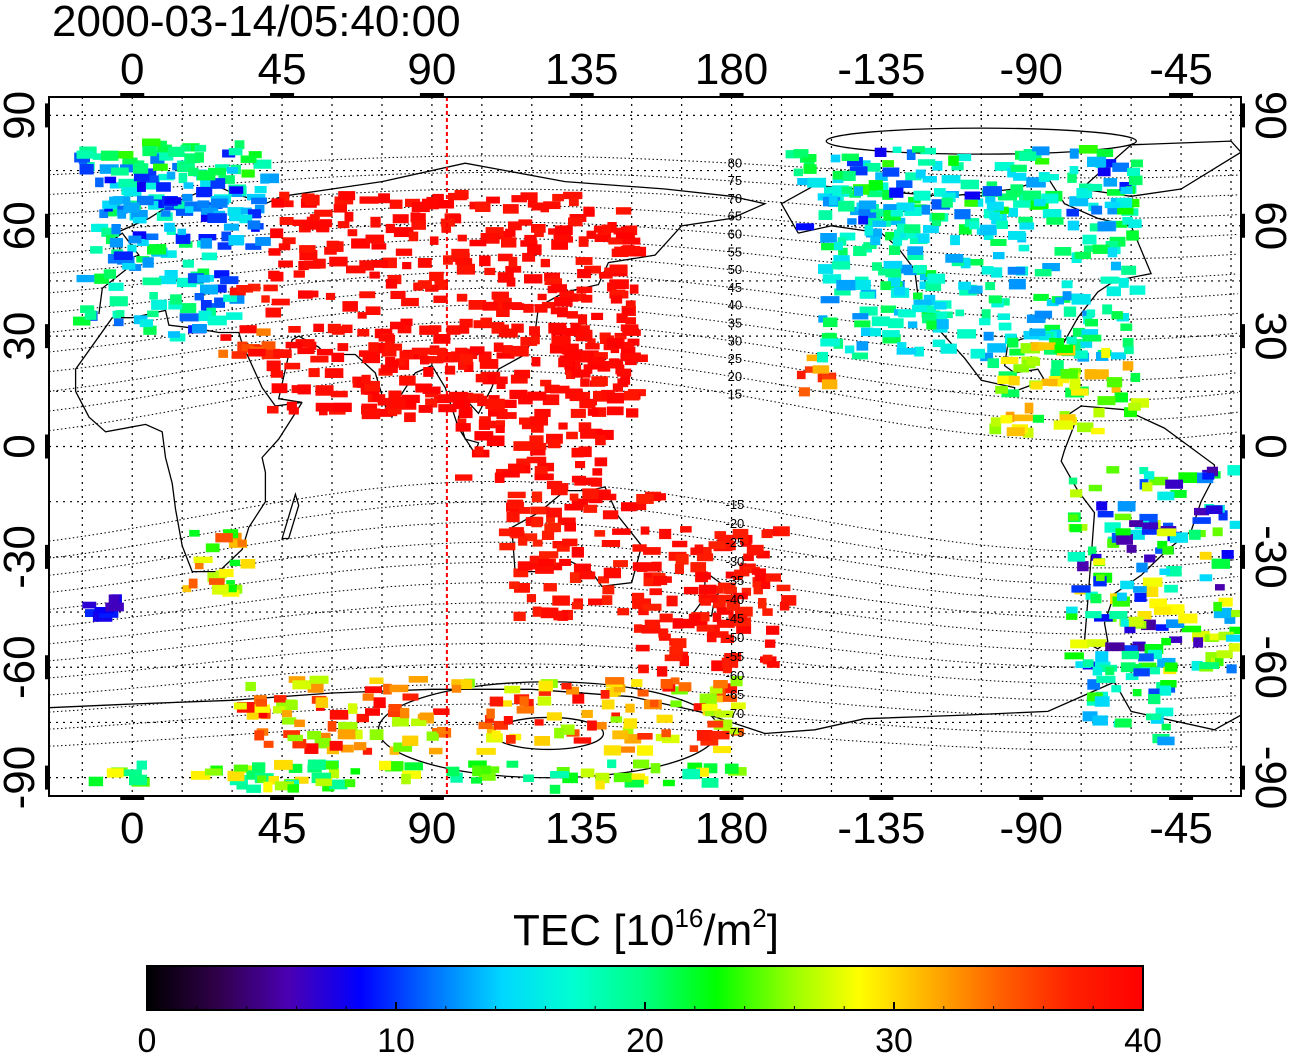  Describe the element at coordinates (1031, 828) in the screenshot. I see `bottom-lon-label: -90` at that location.